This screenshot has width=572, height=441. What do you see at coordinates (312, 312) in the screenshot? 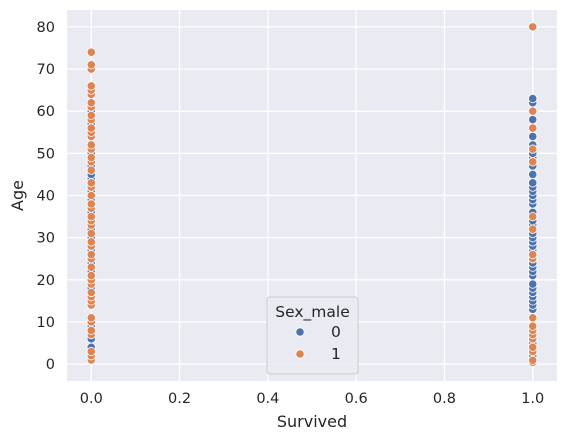
I see `legend-title: Sex_male` at bounding box center [312, 312].